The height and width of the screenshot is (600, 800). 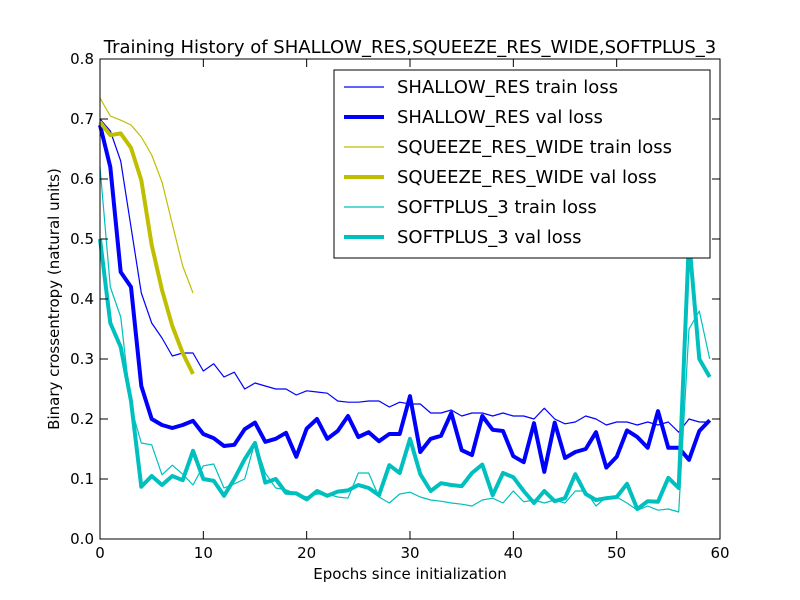 I want to click on y-tick-label: 0.5, so click(x=82, y=239).